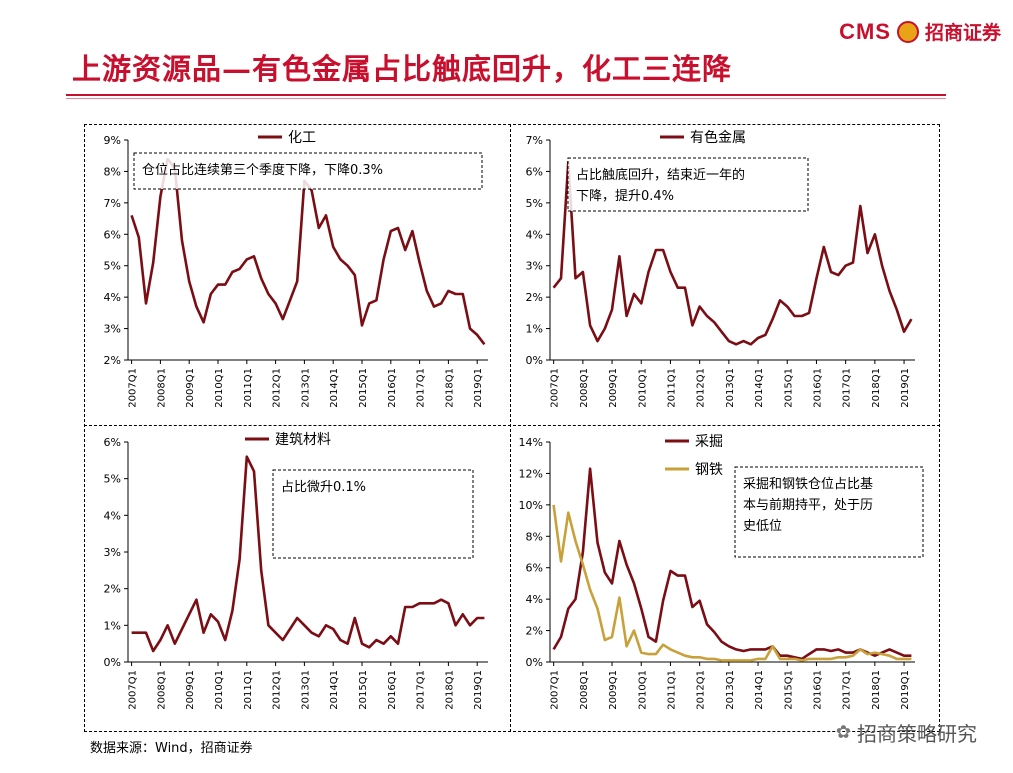 This screenshot has height=773, width=1013. I want to click on wechat-watermark: ✿ 招商策略研究, so click(906, 732).